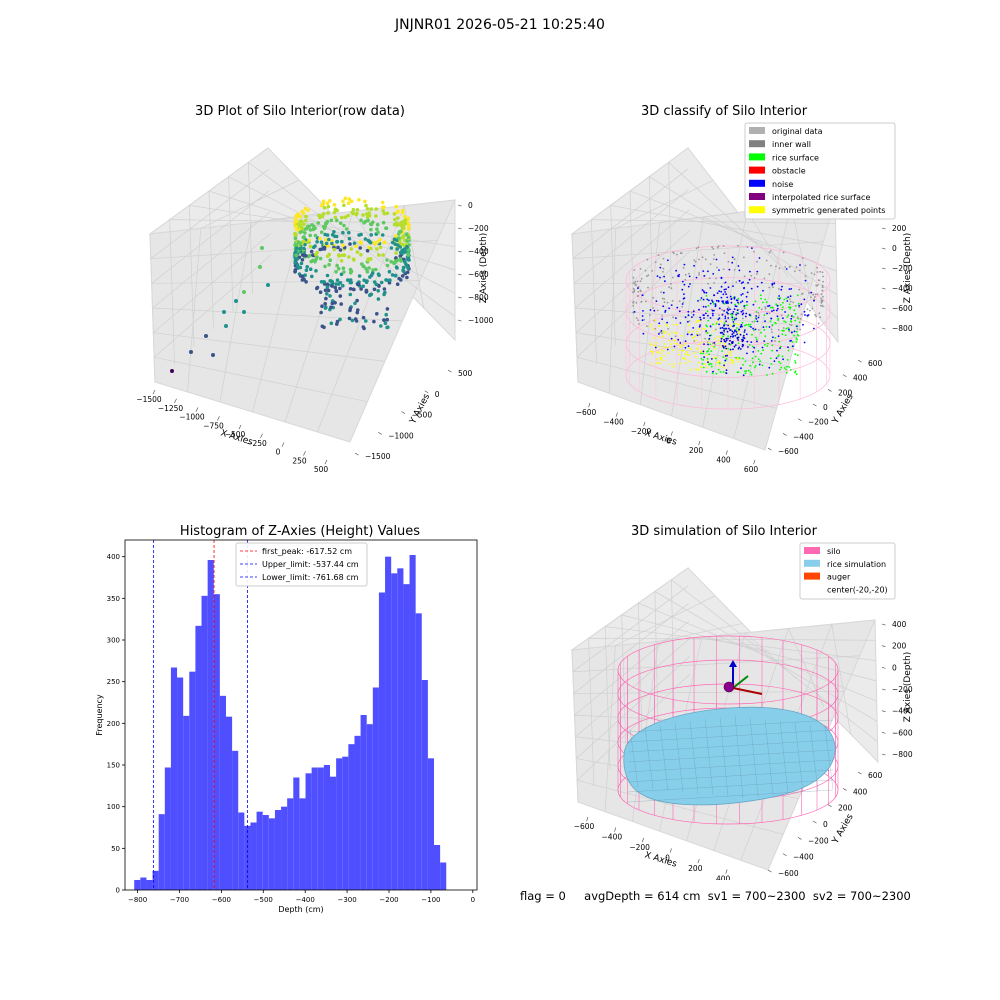  Describe the element at coordinates (500, 25) in the screenshot. I see `figure-suptitle: JNJNR01 2026-05-21 10:25:40` at that location.